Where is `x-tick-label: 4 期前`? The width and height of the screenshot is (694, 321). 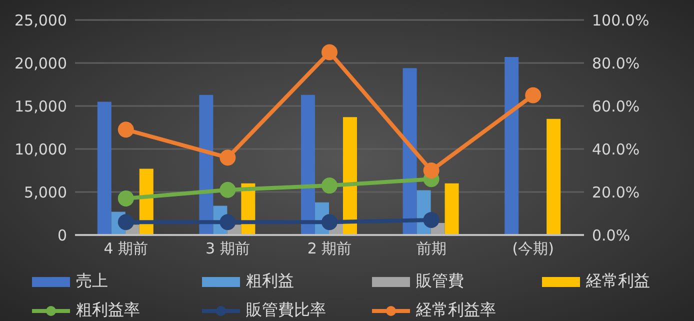 x-tick-label: 4 期前 is located at coordinates (126, 249).